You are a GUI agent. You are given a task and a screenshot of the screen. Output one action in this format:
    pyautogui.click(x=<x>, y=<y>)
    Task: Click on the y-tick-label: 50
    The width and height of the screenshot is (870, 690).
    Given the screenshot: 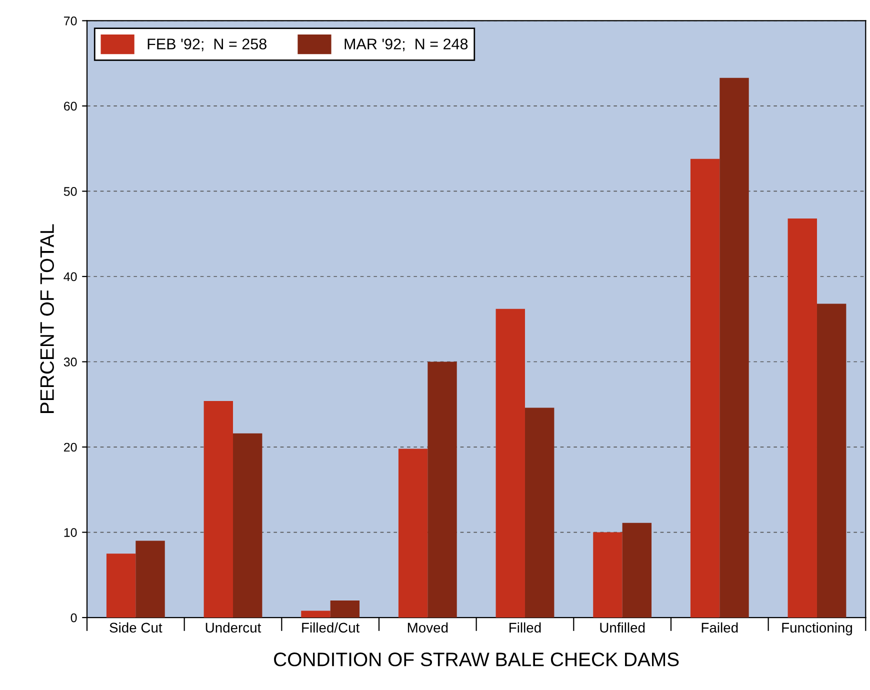 What is the action you would take?
    pyautogui.click(x=70, y=191)
    